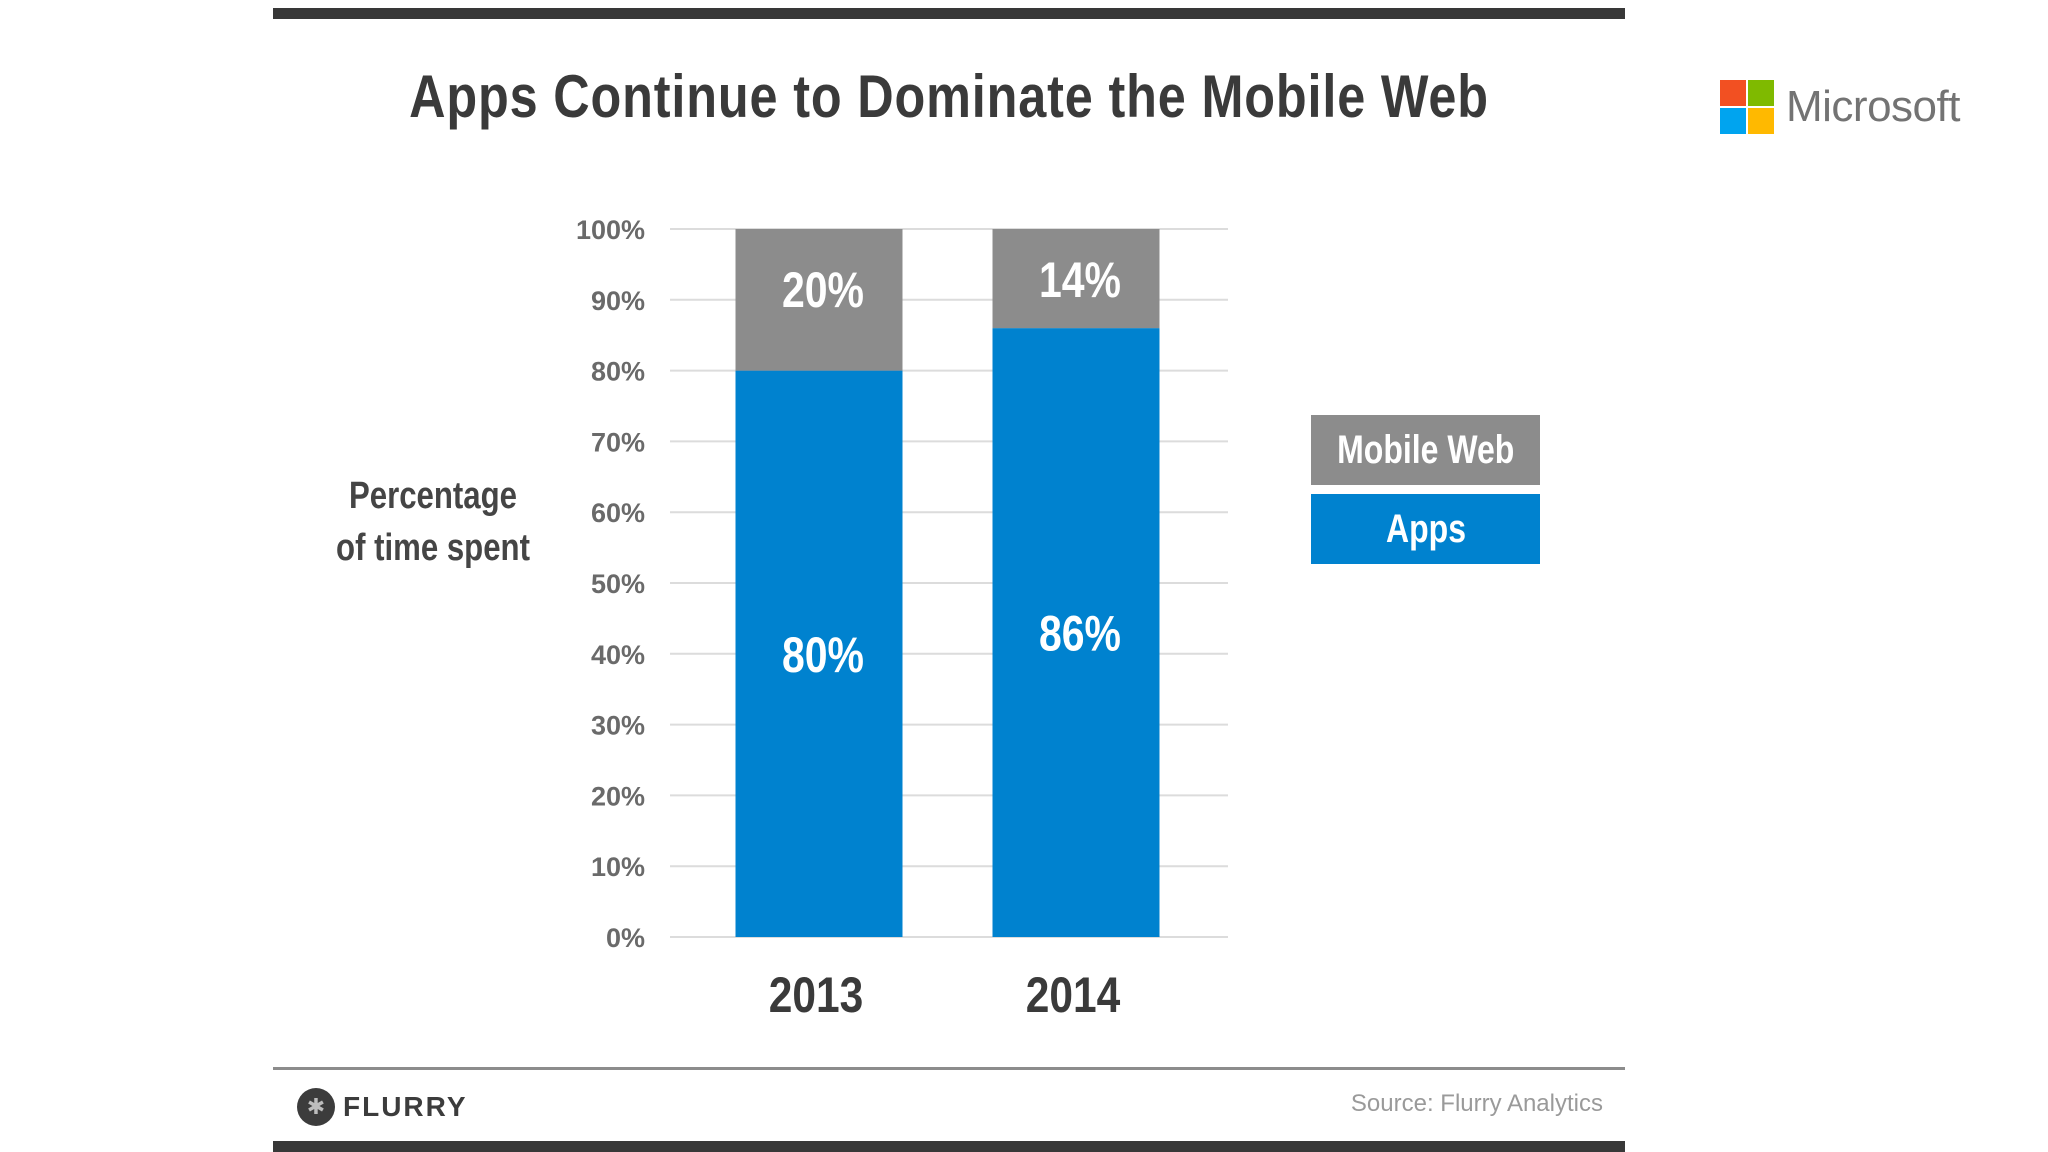 Image resolution: width=2048 pixels, height=1152 pixels. What do you see at coordinates (1747, 107) in the screenshot?
I see `microsoft-windows-icon` at bounding box center [1747, 107].